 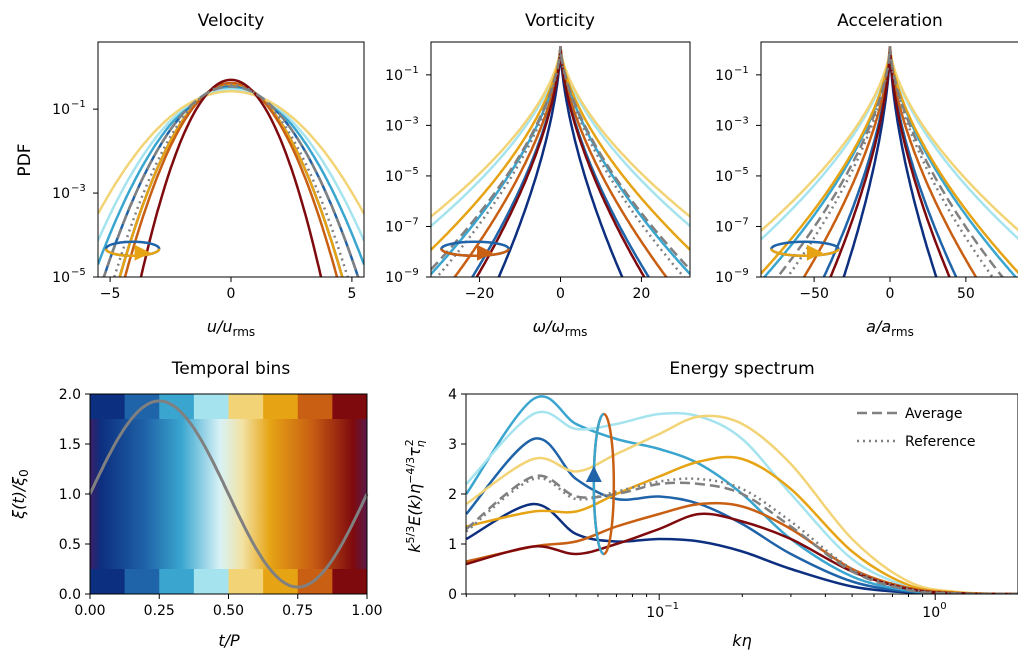 I want to click on vorticity-cycle-ellipse-front, so click(x=475, y=253).